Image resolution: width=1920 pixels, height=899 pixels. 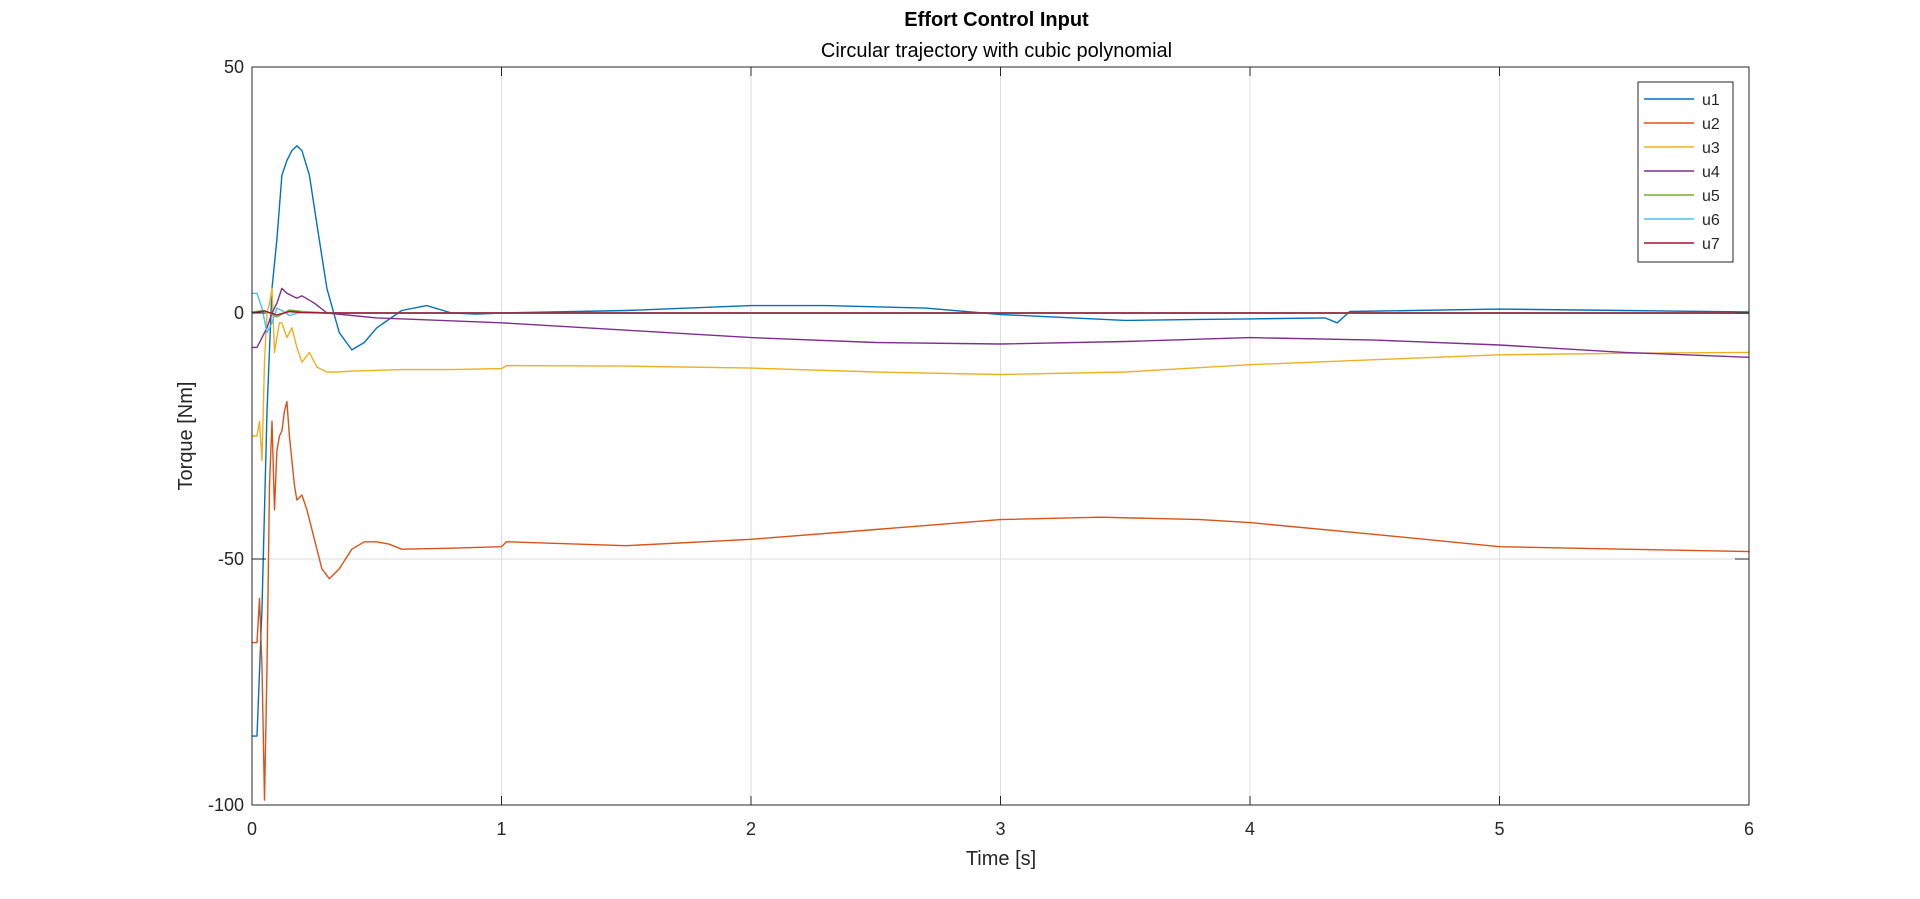 I want to click on x-tick-label: 6, so click(x=1749, y=829).